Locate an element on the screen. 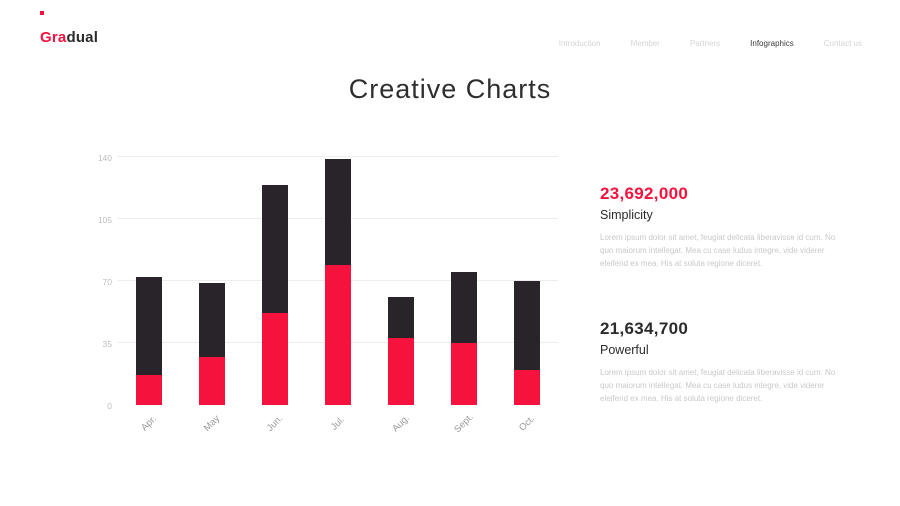 This screenshot has height=506, width=900. stat-value: 21,634,700 is located at coordinates (644, 329).